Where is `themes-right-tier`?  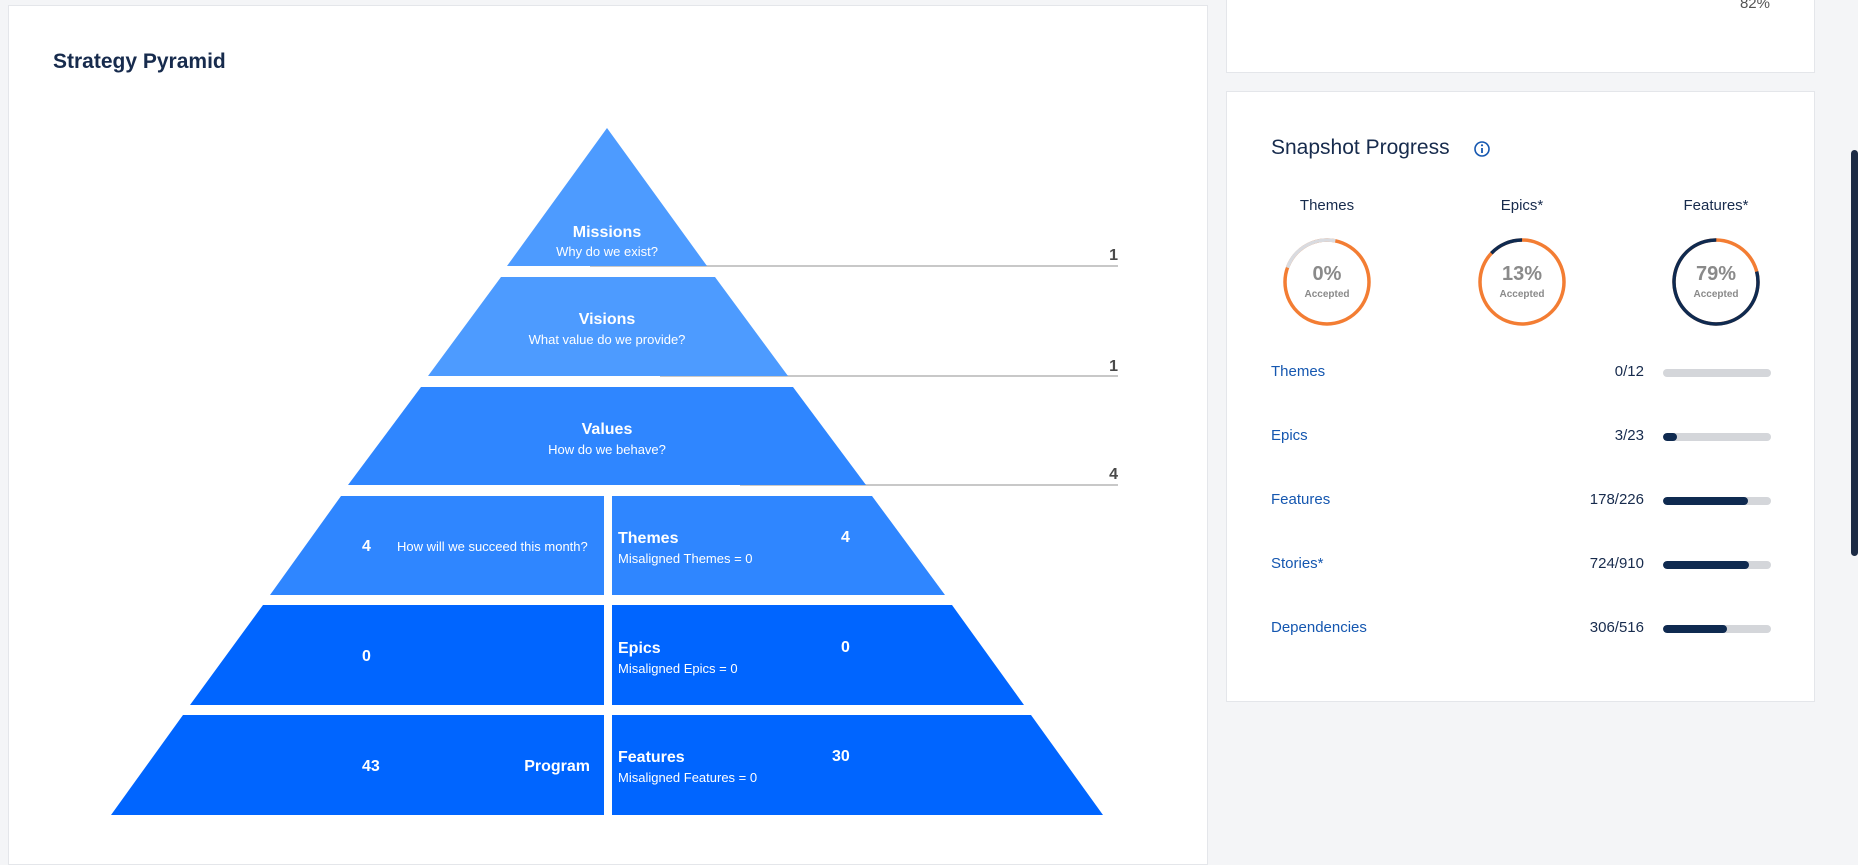 themes-right-tier is located at coordinates (778, 545).